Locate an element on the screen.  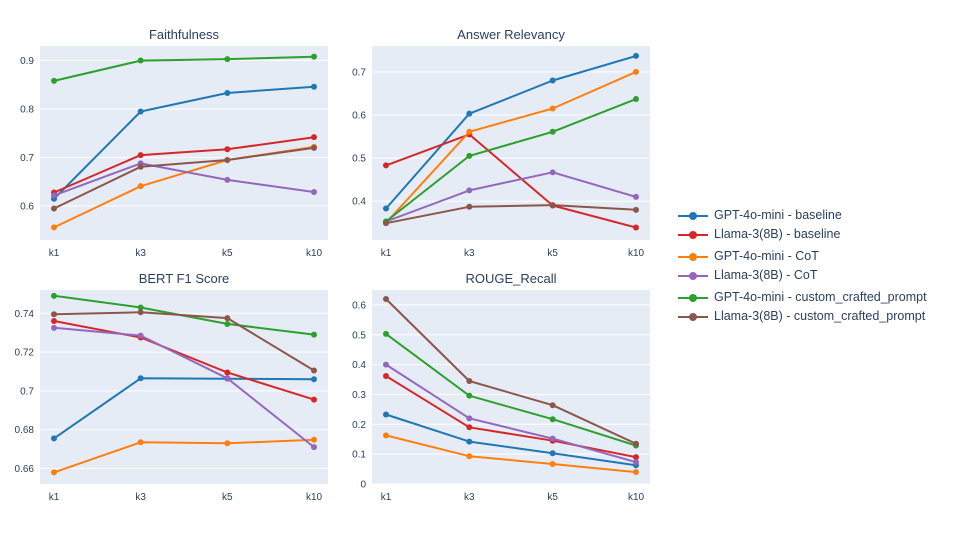
rouge-recall-ytick-label: 0.4 is located at coordinates (359, 365).